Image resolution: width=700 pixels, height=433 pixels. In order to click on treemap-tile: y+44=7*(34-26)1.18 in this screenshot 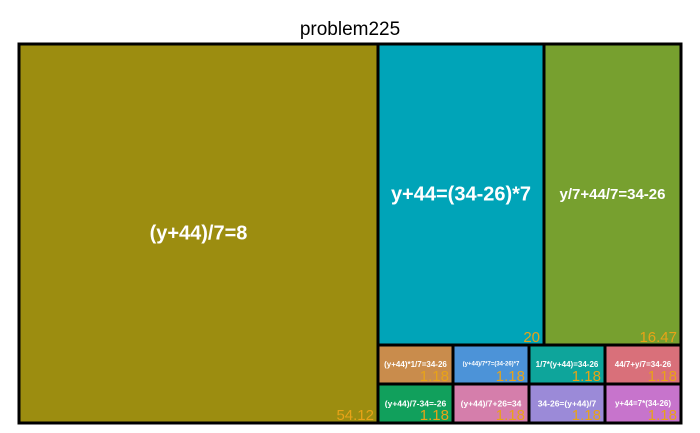, I will do `click(643, 403)`.